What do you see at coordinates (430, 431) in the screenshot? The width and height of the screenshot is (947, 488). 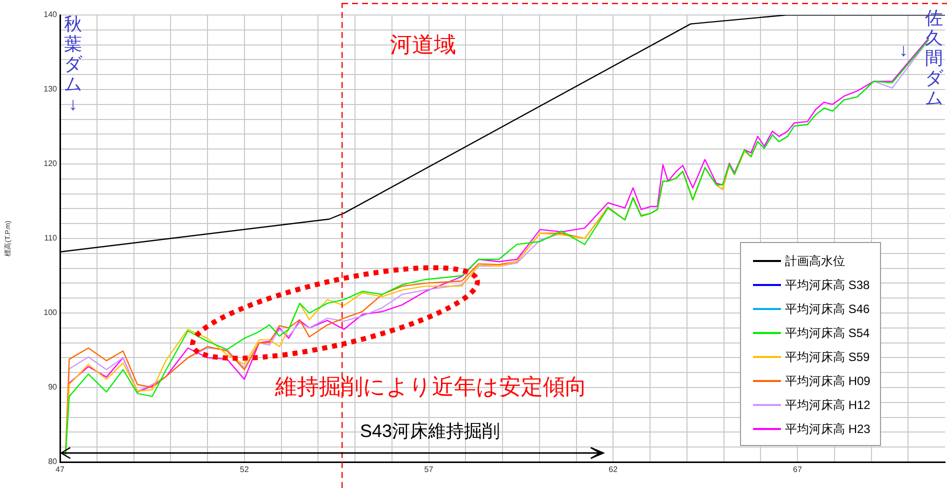 I see `annotation: S43河床維持掘削` at bounding box center [430, 431].